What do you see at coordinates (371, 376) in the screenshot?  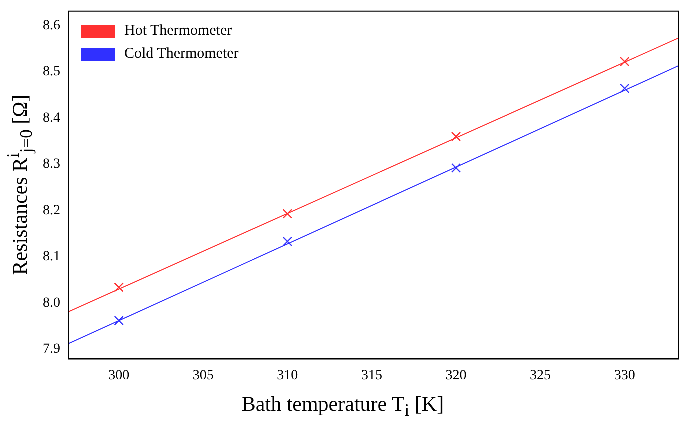 I see `x-tick-label: 315` at bounding box center [371, 376].